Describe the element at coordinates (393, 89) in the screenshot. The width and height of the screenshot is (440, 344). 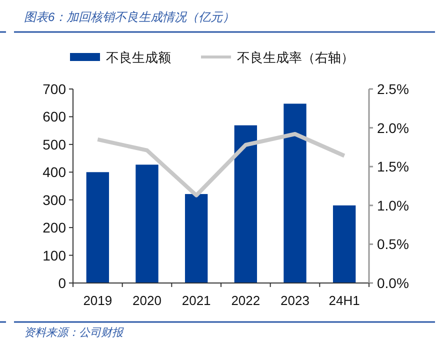
I see `y2-tick-label: 2.5%` at that location.